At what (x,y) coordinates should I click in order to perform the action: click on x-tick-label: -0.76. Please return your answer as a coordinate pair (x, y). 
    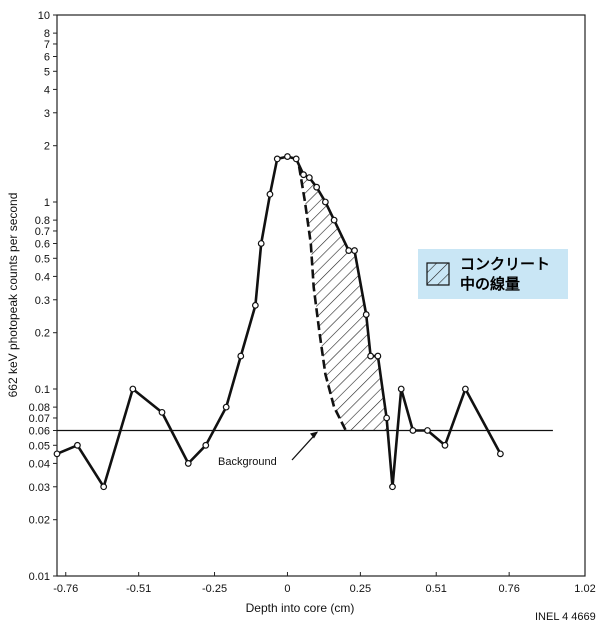
    Looking at the image, I should click on (65, 589).